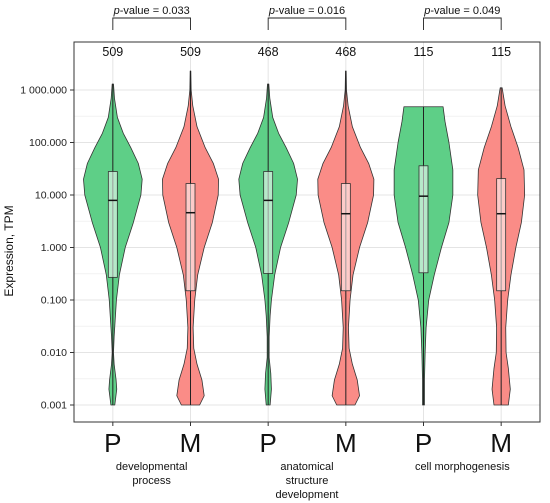  What do you see at coordinates (48, 143) in the screenshot?
I see `y-tick-label: 100.000` at bounding box center [48, 143].